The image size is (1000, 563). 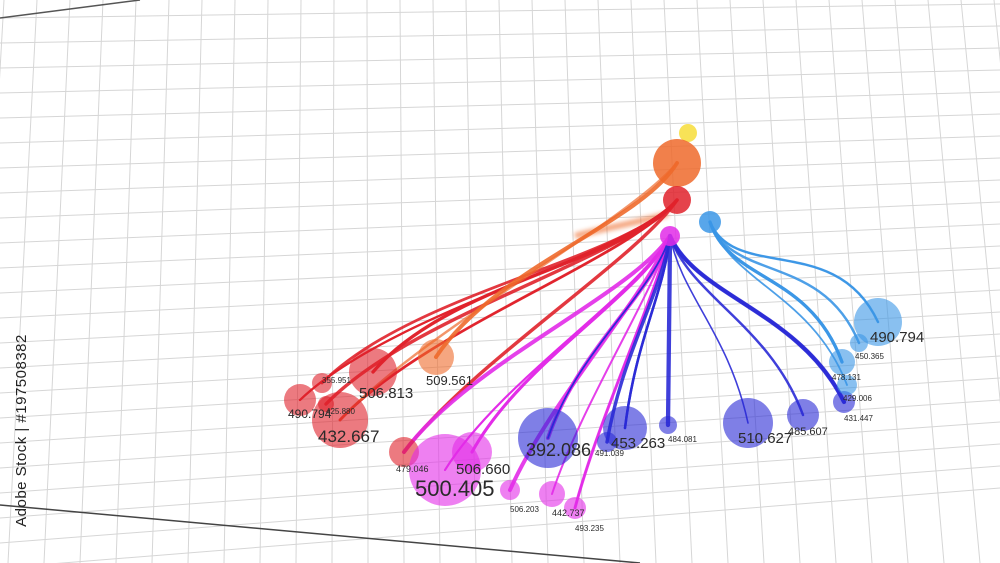 What do you see at coordinates (412, 469) in the screenshot?
I see `node-label: 479.046` at bounding box center [412, 469].